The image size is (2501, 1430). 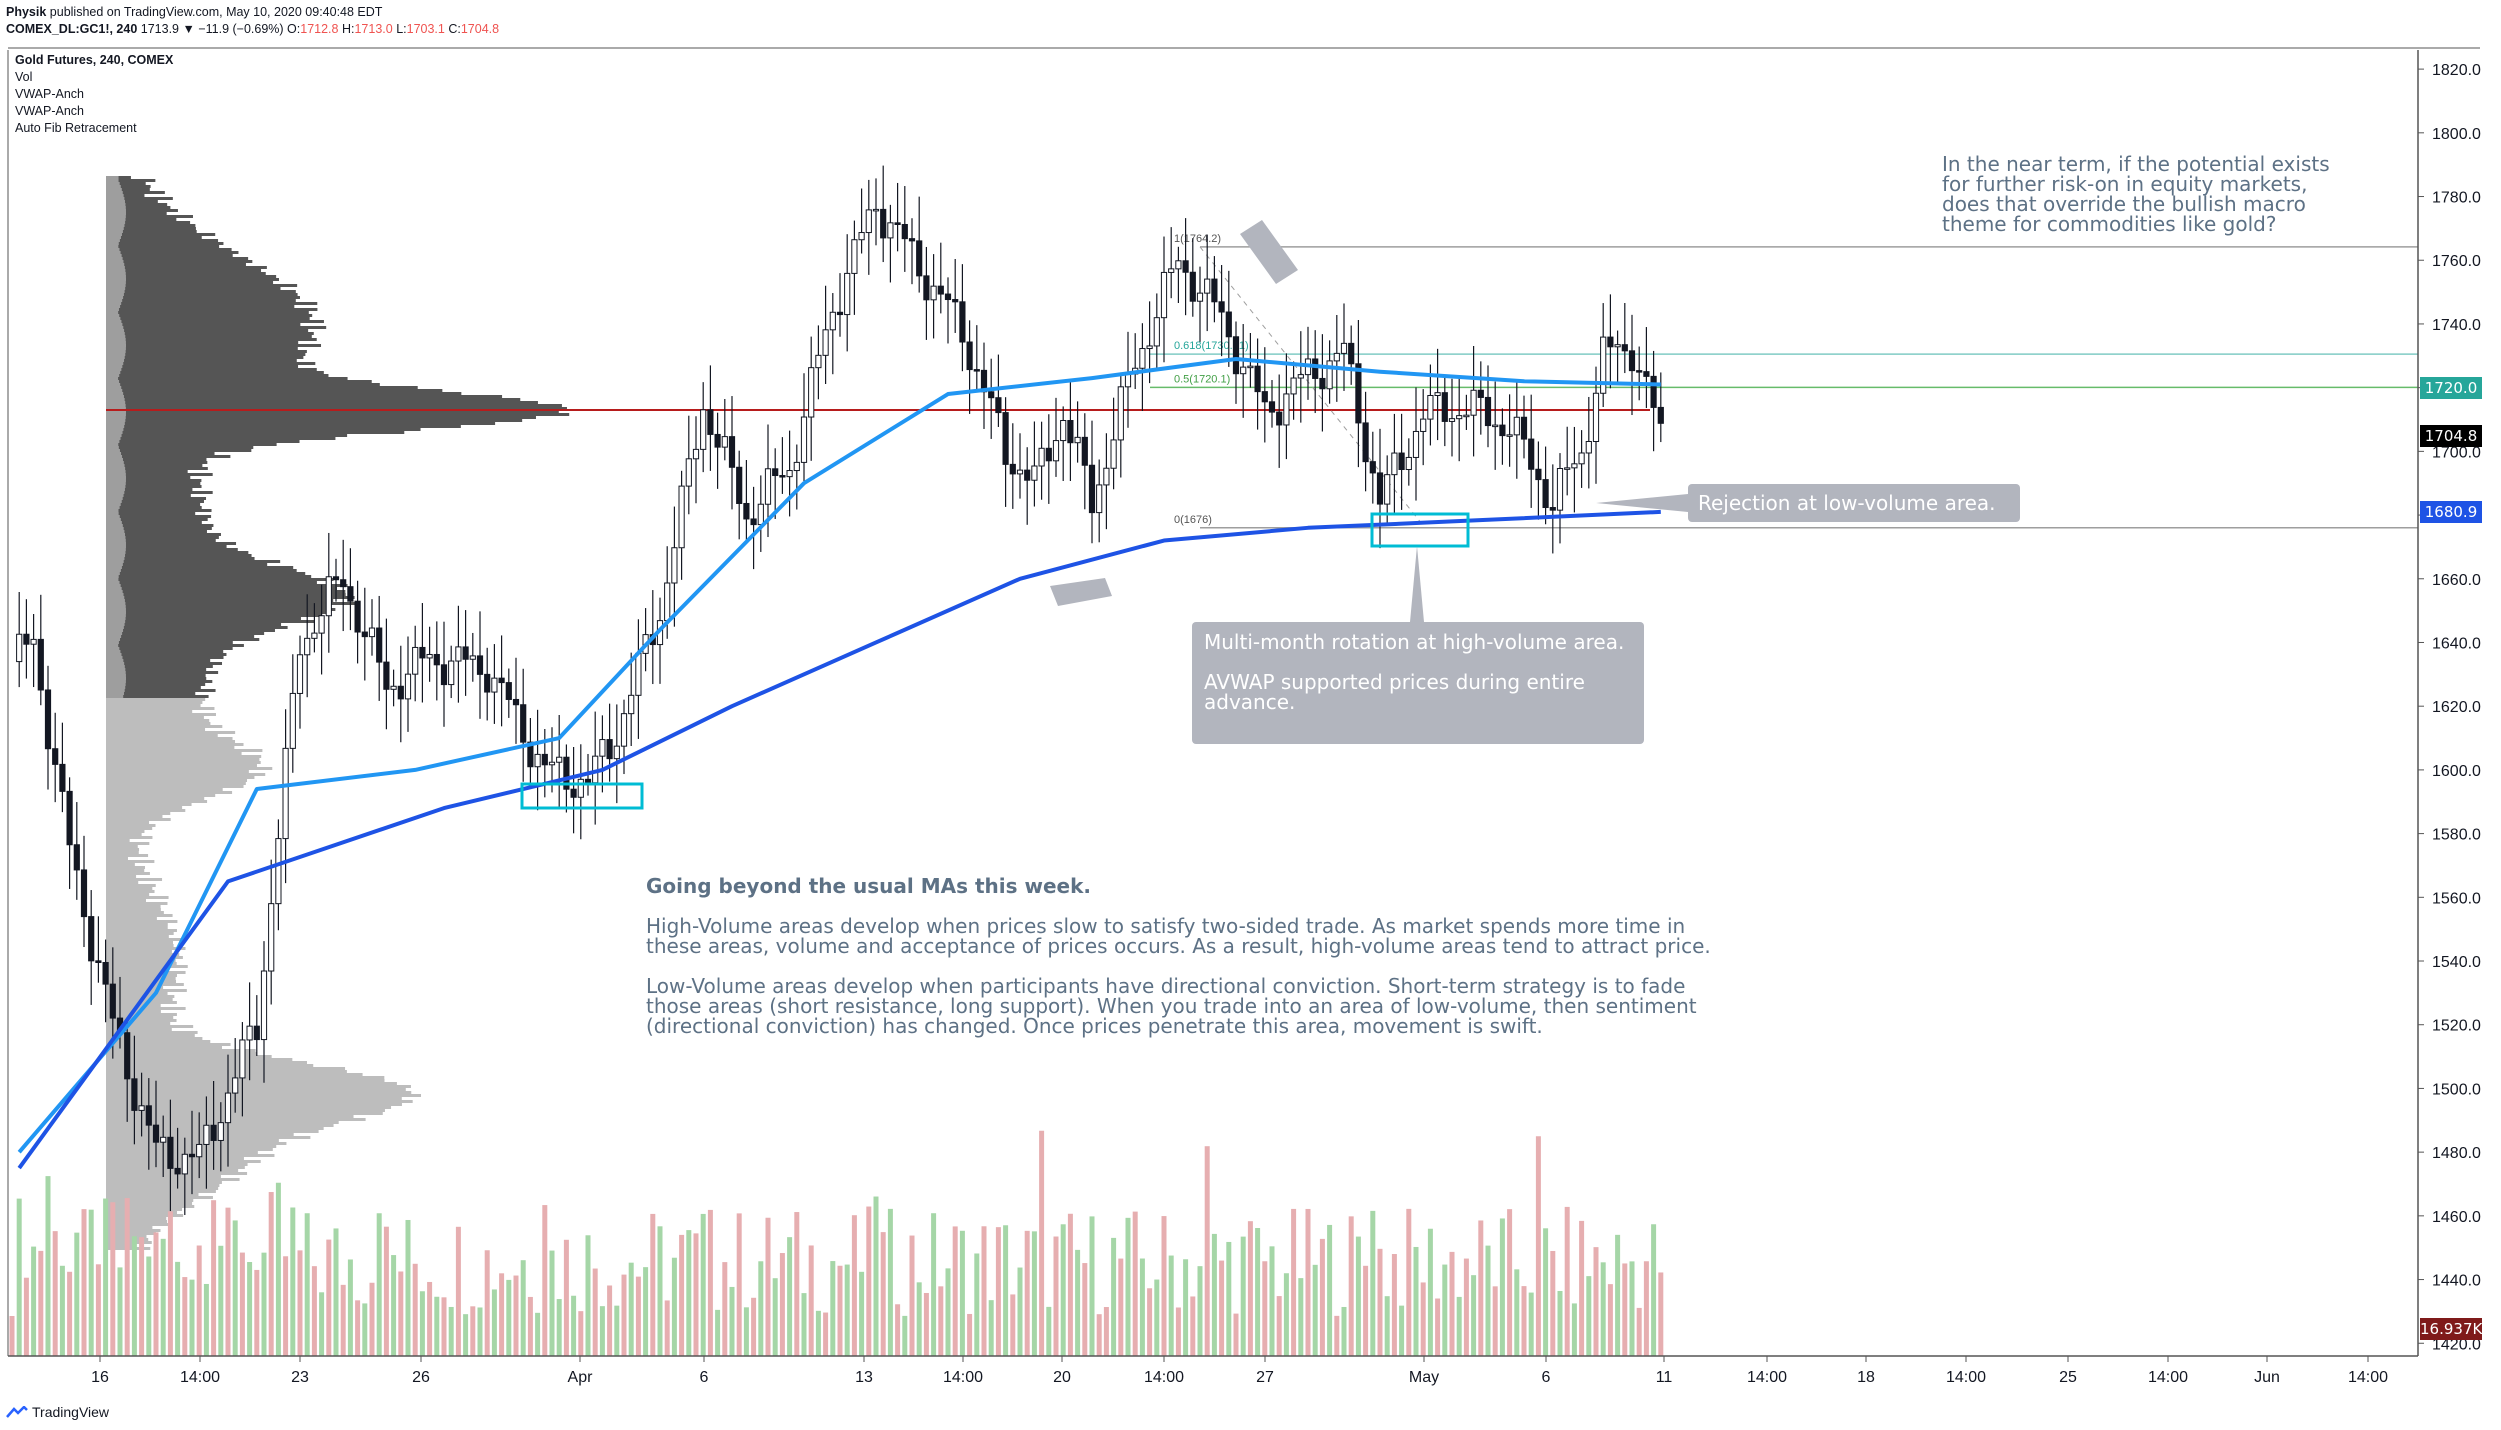 I want to click on legend-title: Gold Futures, 240, COMEX, so click(x=94, y=60).